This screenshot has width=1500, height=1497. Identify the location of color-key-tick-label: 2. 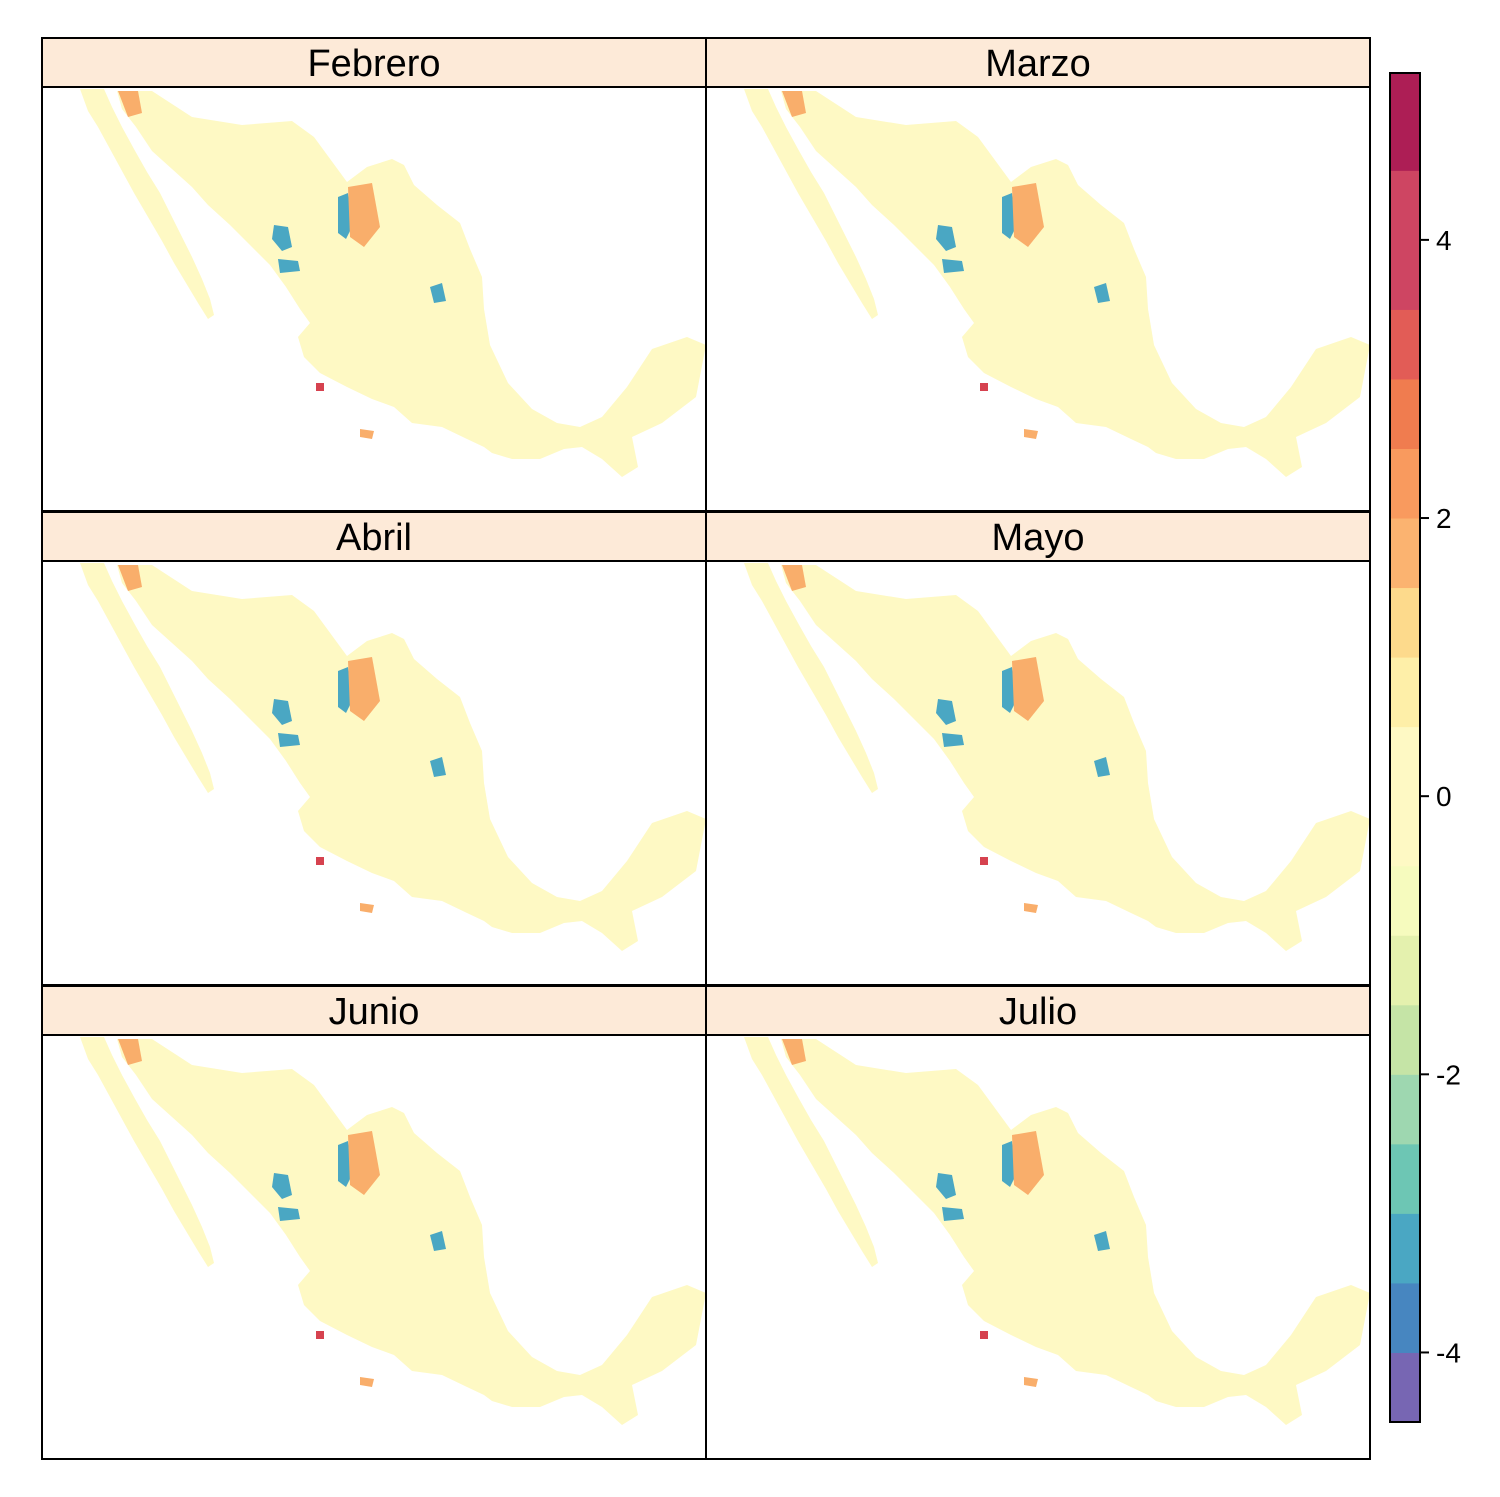
(1444, 518).